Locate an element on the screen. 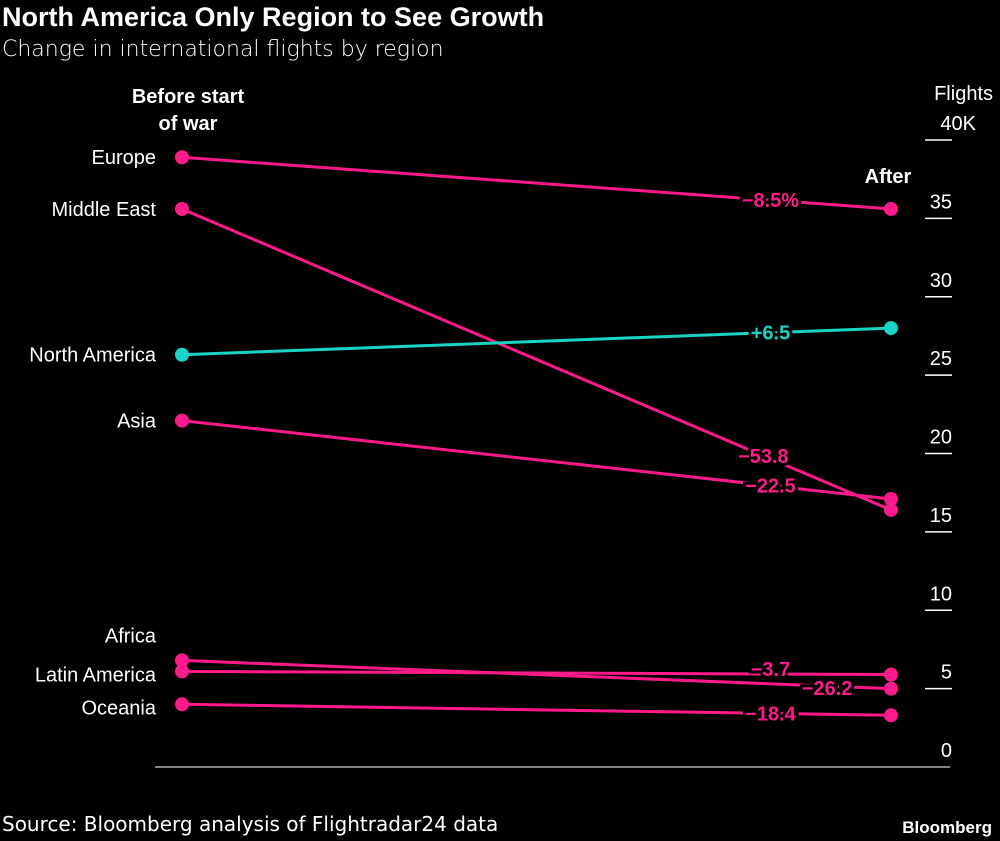 The image size is (1000, 841). y-tick-label: 35 is located at coordinates (941, 202).